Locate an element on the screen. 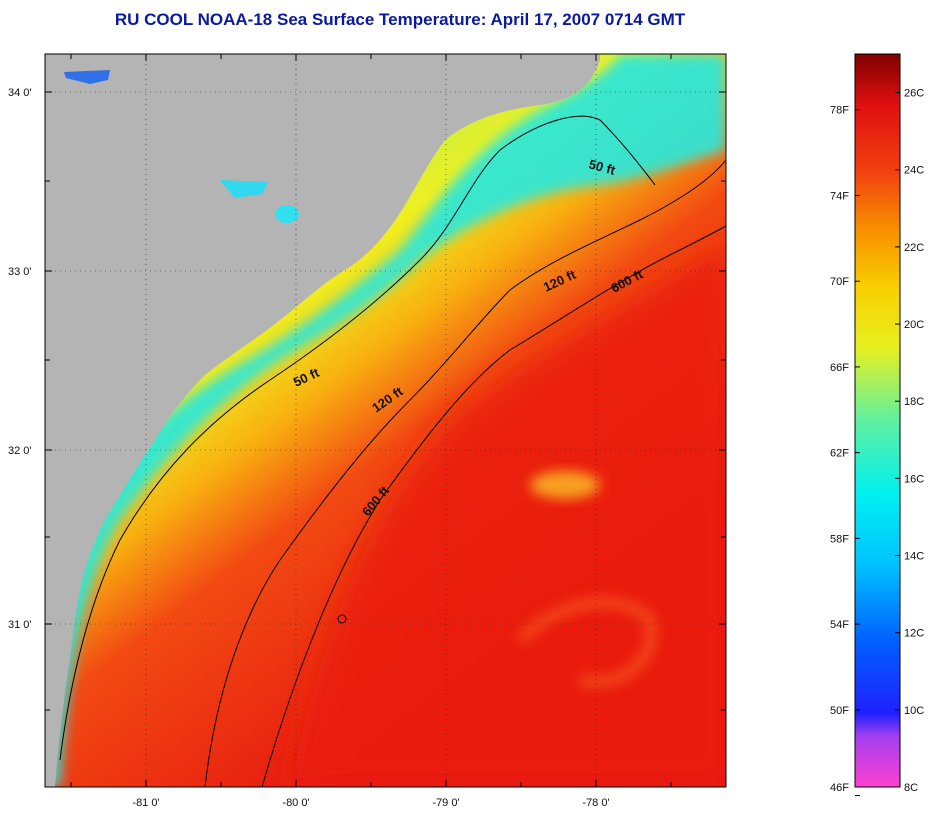 The height and width of the screenshot is (817, 928). warm-eddy is located at coordinates (565, 485).